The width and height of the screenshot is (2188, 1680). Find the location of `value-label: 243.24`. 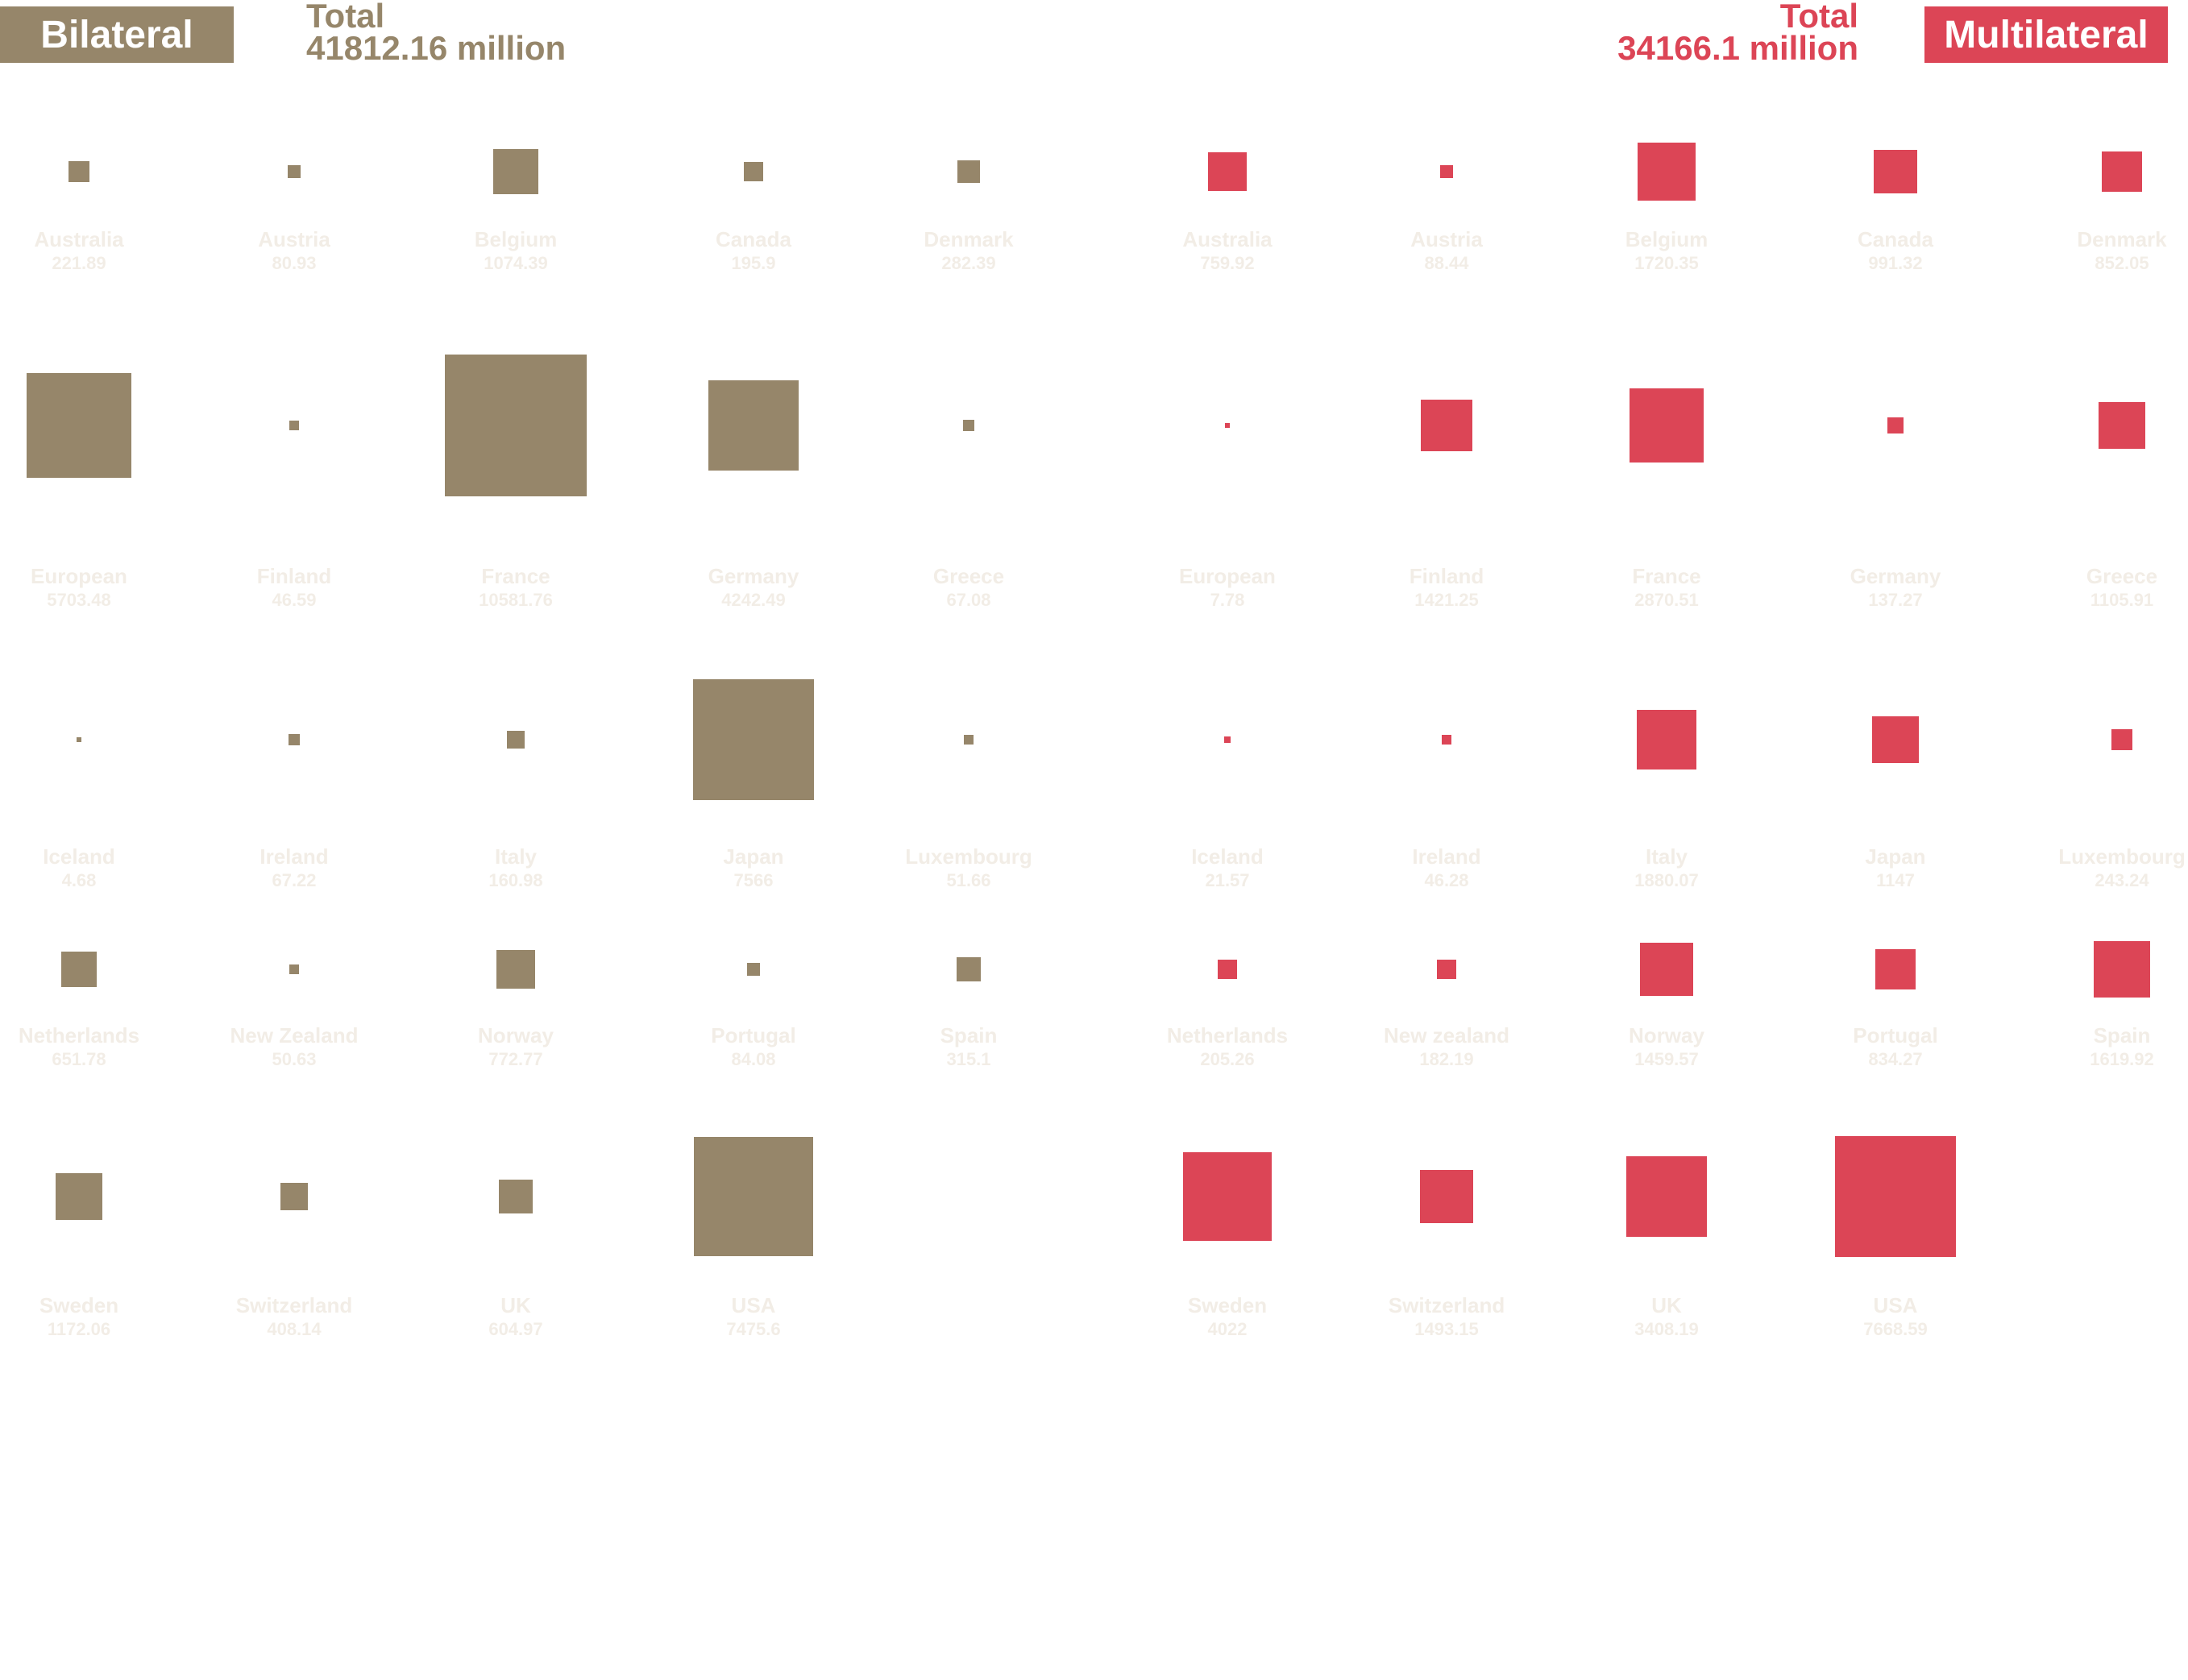

value-label: 243.24 is located at coordinates (2122, 880).